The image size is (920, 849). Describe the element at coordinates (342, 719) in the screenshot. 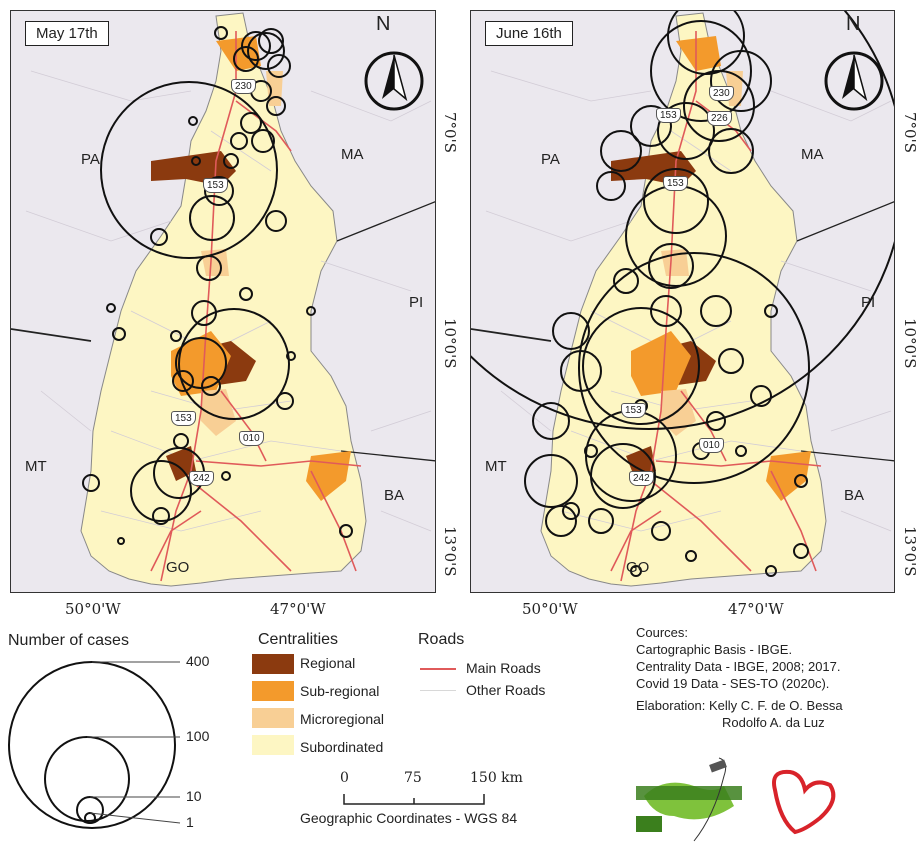

I see `legend-microregional: Microregional` at that location.